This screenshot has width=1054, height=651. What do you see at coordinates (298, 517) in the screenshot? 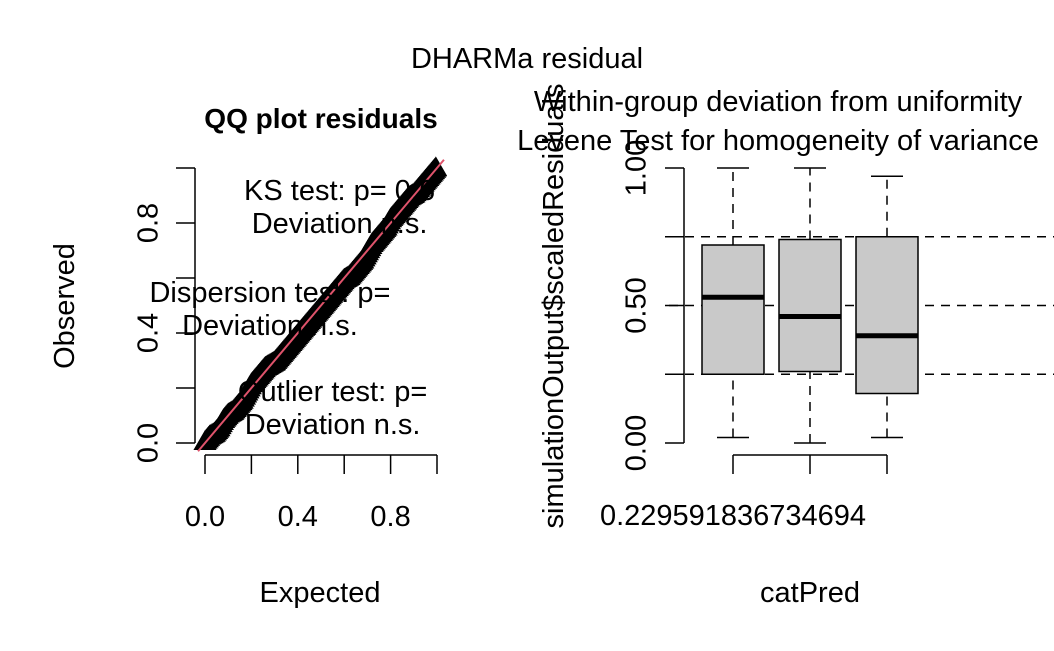
I see `qq-x-tick-label: 0.4` at bounding box center [298, 517].